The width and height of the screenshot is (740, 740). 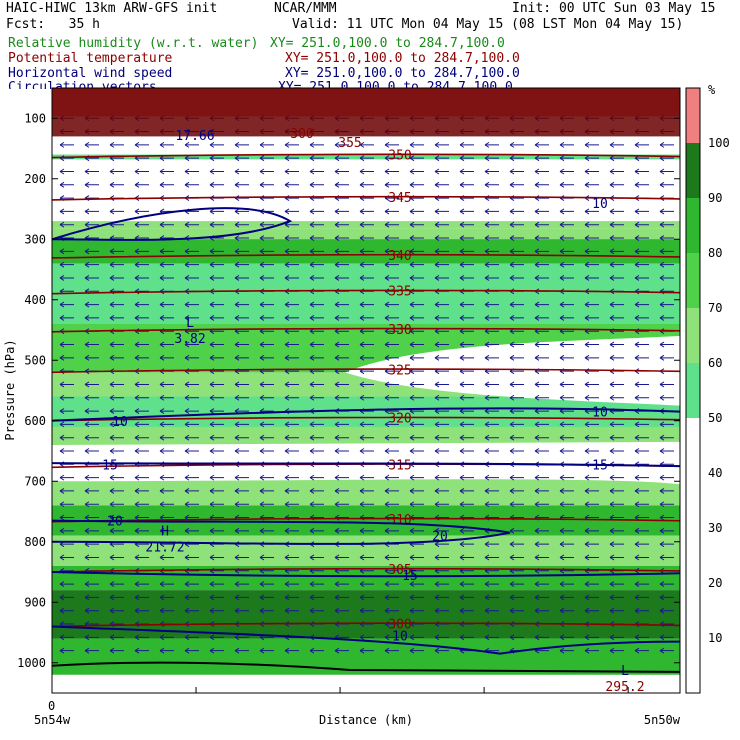 I want to click on y-tick-label: 600, so click(x=35, y=421).